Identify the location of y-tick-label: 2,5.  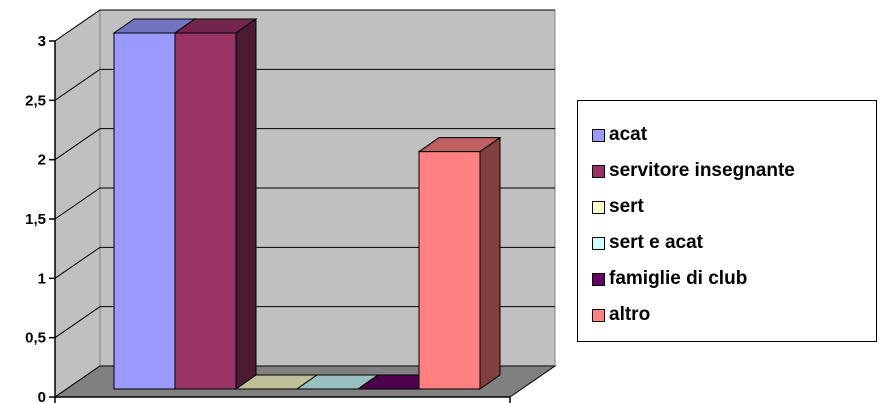
(35, 100).